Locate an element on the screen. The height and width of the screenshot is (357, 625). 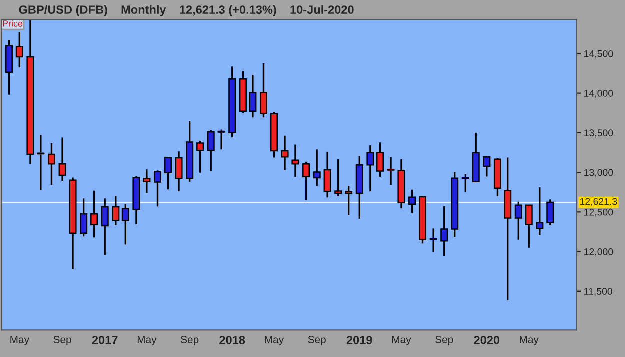
y-tick-label: 13,000 is located at coordinates (599, 173).